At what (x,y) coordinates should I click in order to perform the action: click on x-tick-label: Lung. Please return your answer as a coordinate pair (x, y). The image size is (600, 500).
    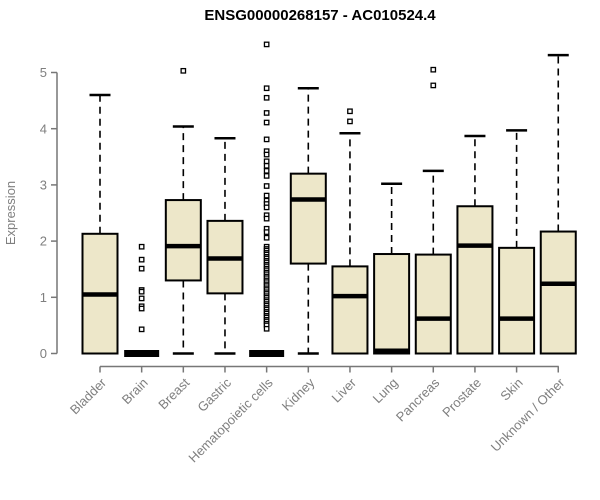
    Looking at the image, I should click on (385, 390).